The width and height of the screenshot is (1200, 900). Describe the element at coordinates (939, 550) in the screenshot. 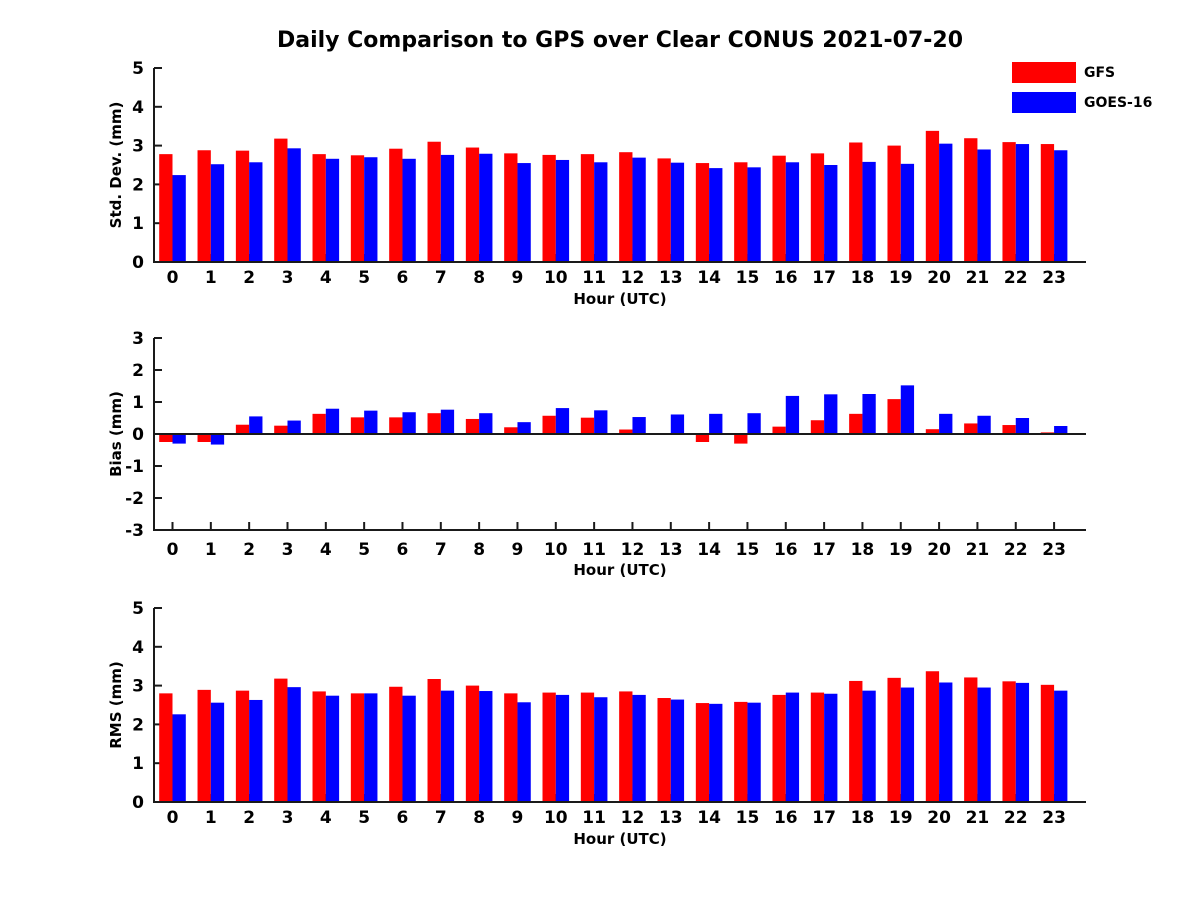

I see `x-tick-label: 20` at that location.